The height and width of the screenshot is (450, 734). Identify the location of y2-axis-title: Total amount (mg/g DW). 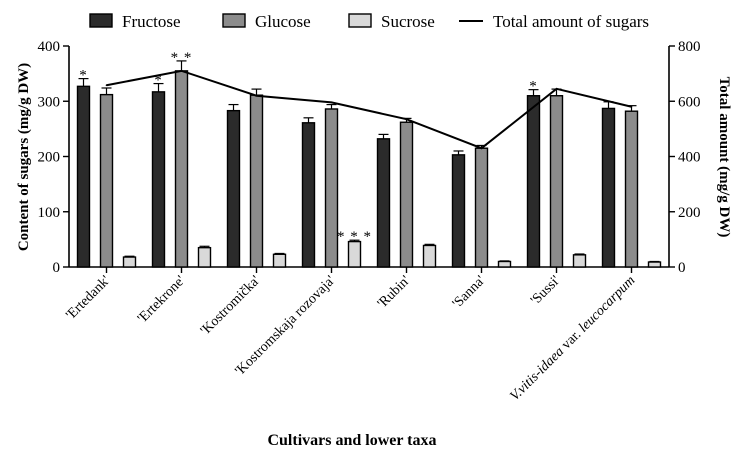
(724, 157).